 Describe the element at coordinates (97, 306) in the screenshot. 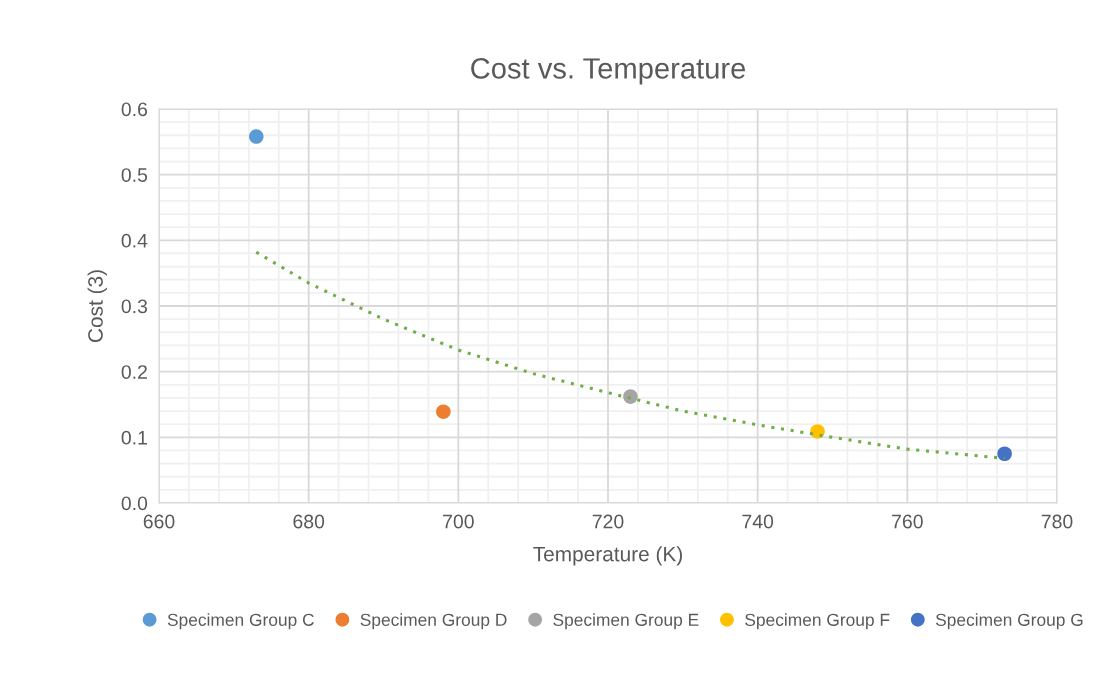

I see `y-axis-title: Cost (3)` at that location.